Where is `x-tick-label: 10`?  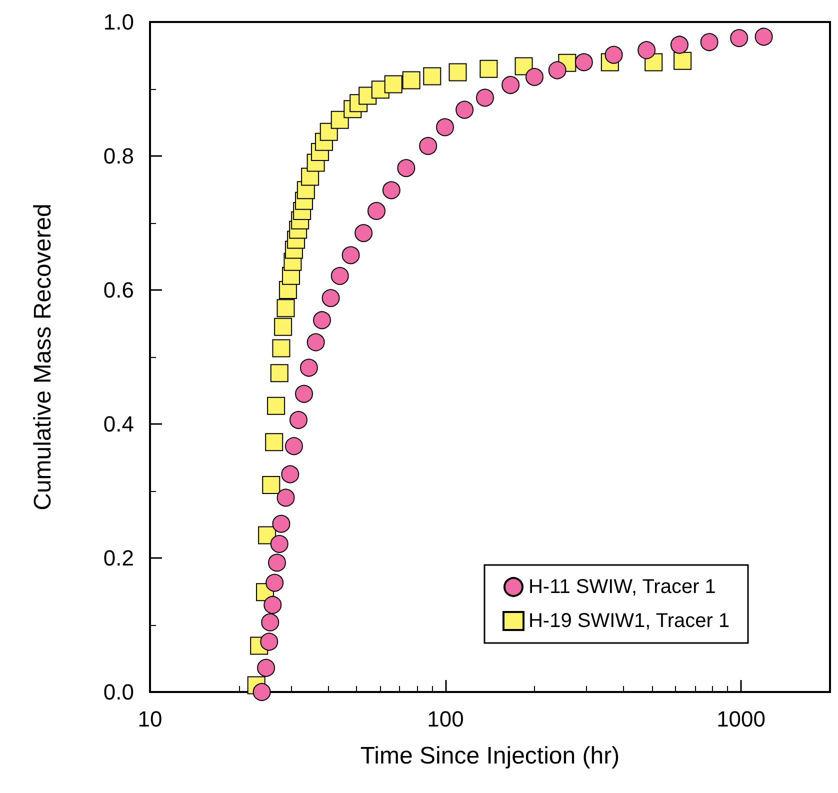 x-tick-label: 10 is located at coordinates (150, 719).